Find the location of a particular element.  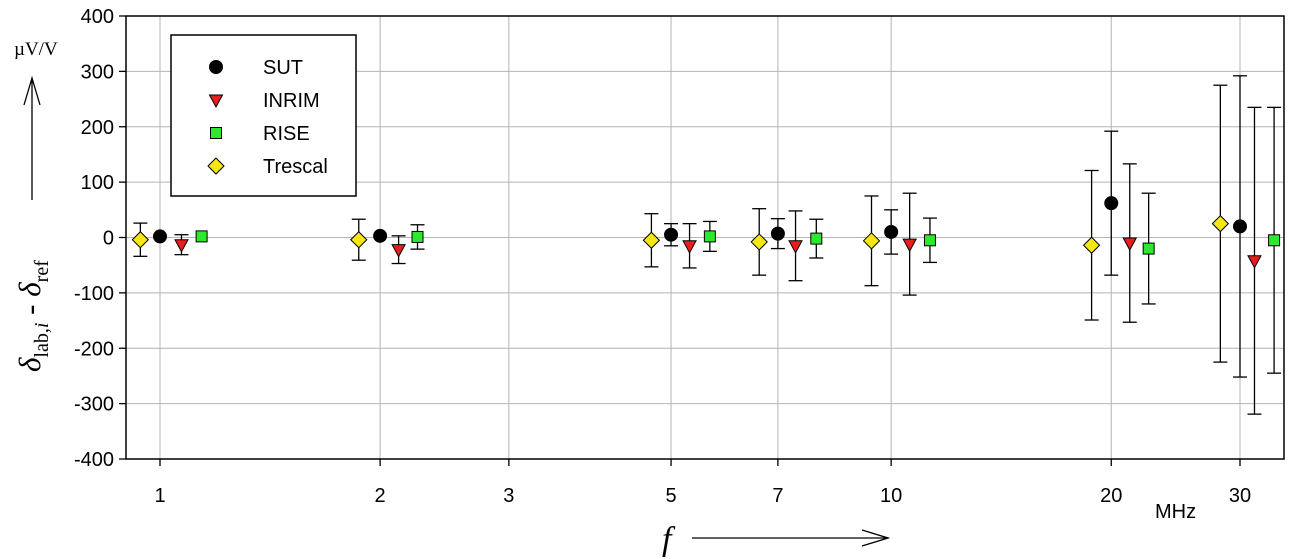

x-tick-label: 20 is located at coordinates (1111, 496).